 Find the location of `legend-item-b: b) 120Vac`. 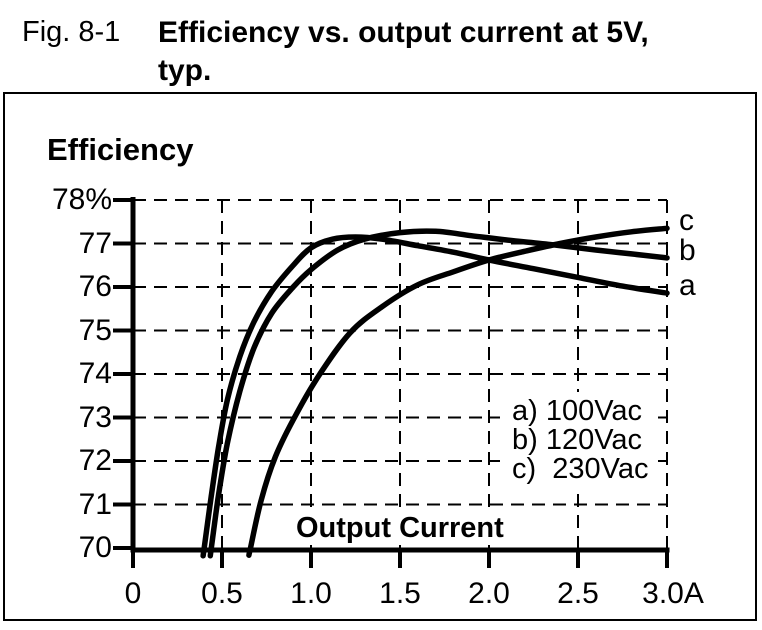

legend-item-b: b) 120Vac is located at coordinates (577, 440).